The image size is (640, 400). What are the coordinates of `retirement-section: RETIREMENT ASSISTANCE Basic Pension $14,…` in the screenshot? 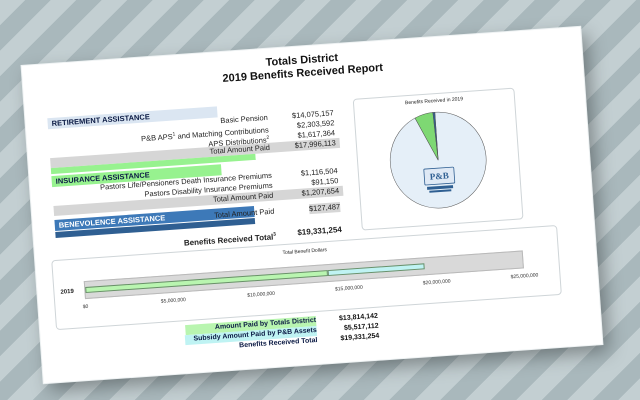 It's located at (194, 136).